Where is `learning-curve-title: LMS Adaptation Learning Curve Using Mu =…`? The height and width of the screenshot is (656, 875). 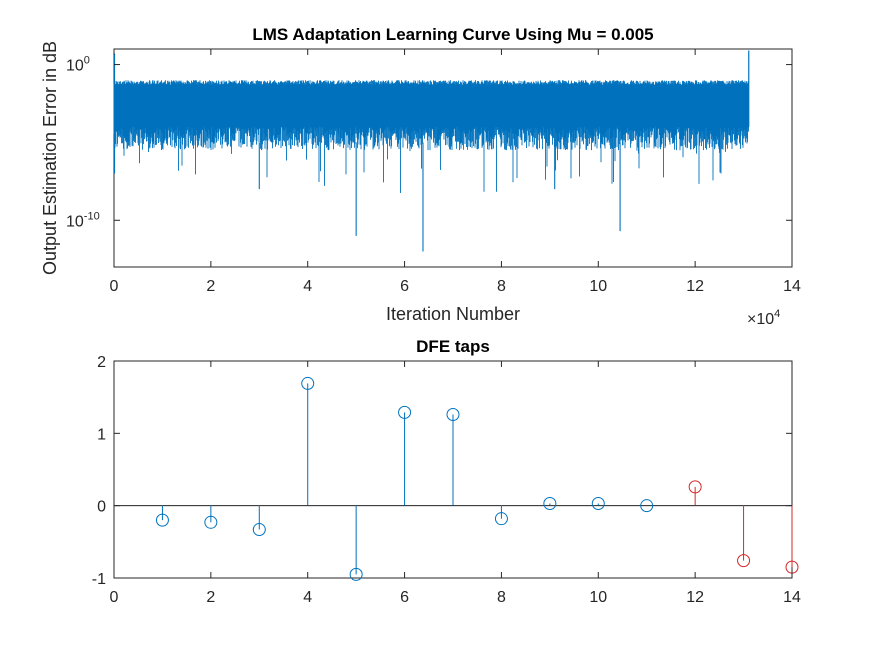 learning-curve-title: LMS Adaptation Learning Curve Using Mu =… is located at coordinates (452, 34).